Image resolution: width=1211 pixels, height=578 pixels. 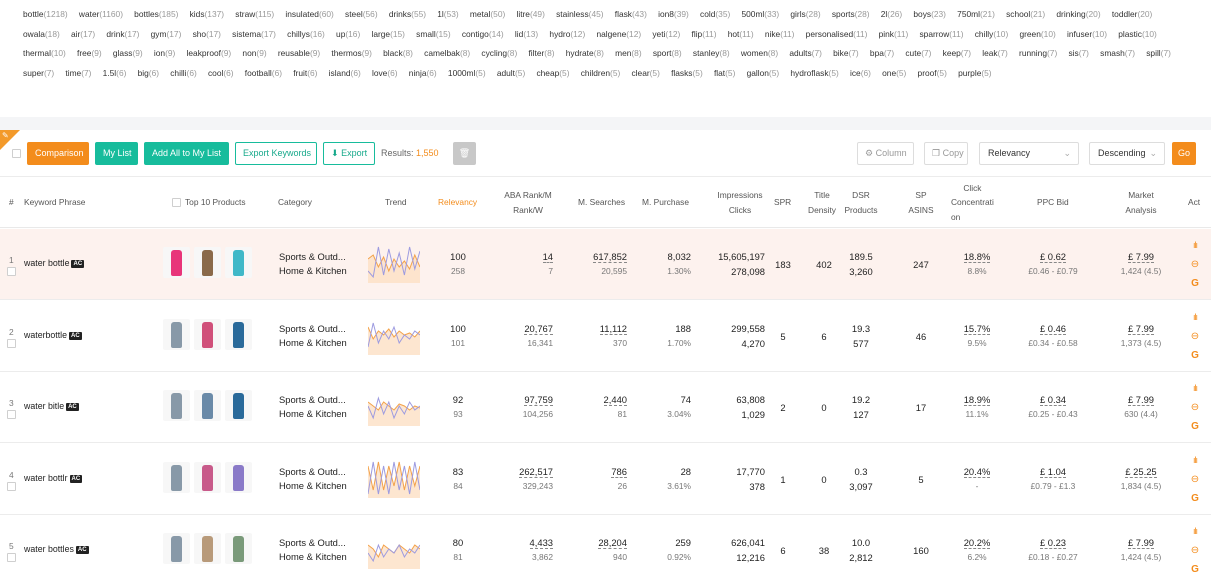 What do you see at coordinates (667, 54) in the screenshot?
I see `keyword-chip: sport(8)` at bounding box center [667, 54].